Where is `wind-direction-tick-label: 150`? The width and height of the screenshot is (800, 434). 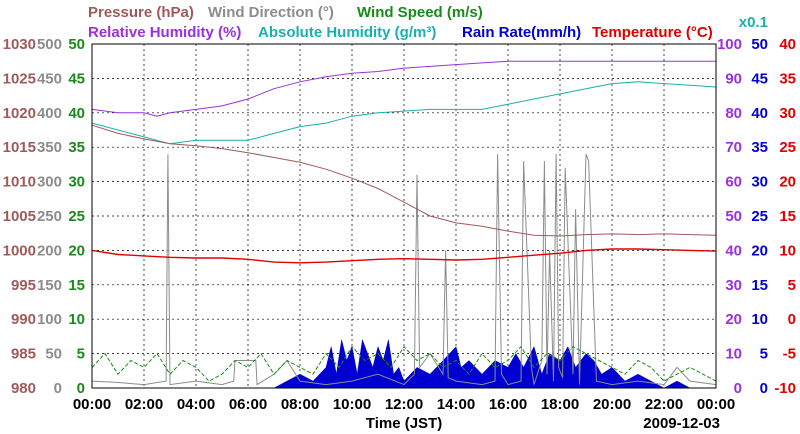 wind-direction-tick-label: 150 is located at coordinates (49, 285).